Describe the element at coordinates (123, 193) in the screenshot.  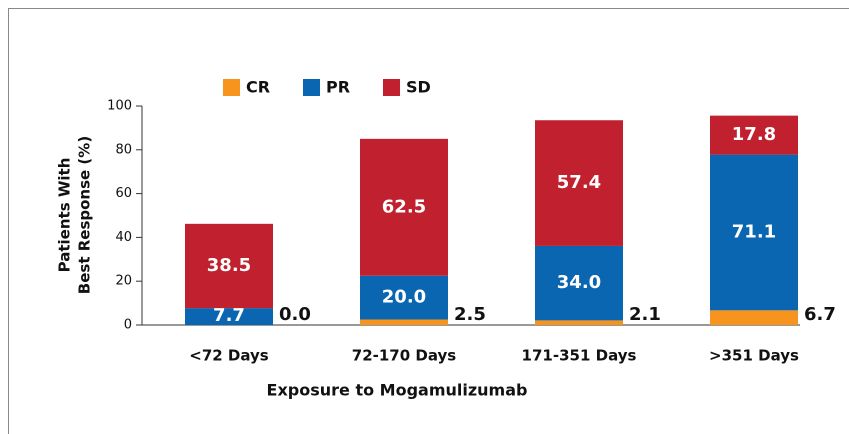
I see `y-tick-label: 60` at that location.